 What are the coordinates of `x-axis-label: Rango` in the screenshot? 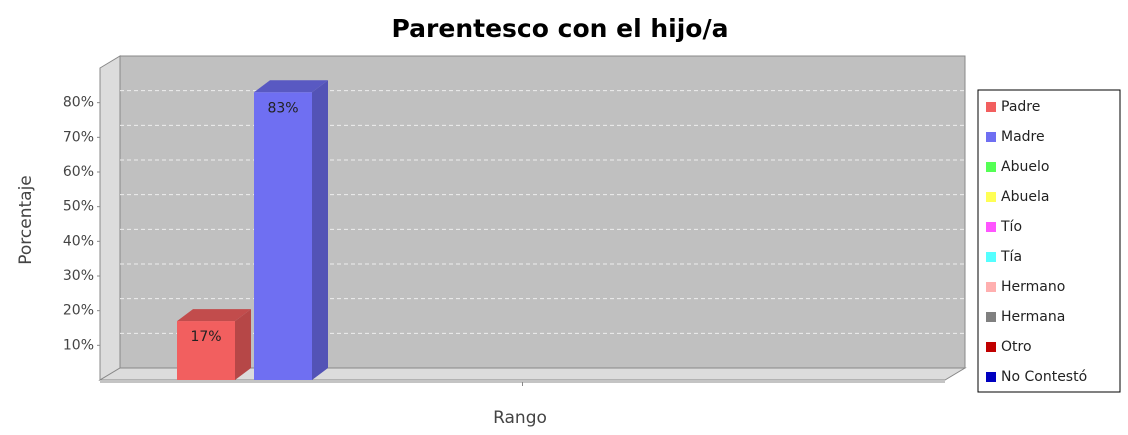 It's located at (520, 418).